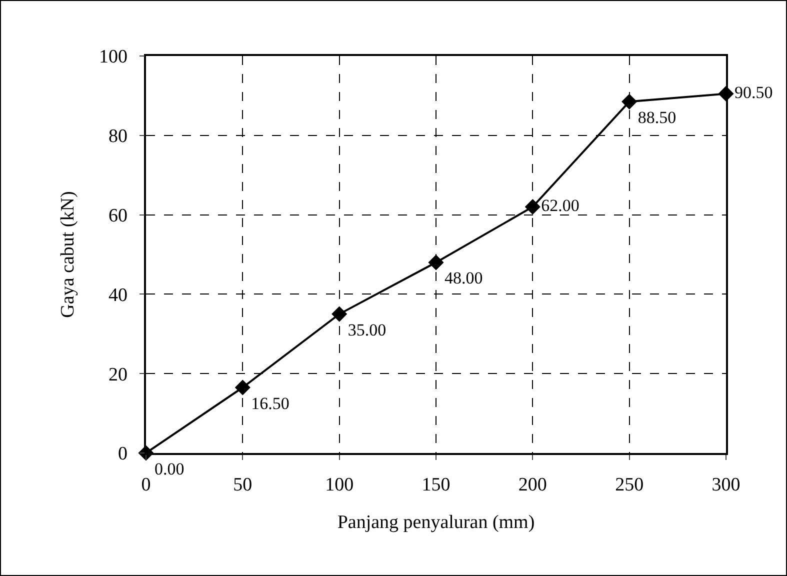 This screenshot has width=787, height=576. Describe the element at coordinates (367, 330) in the screenshot. I see `data-label: 35.00` at that location.